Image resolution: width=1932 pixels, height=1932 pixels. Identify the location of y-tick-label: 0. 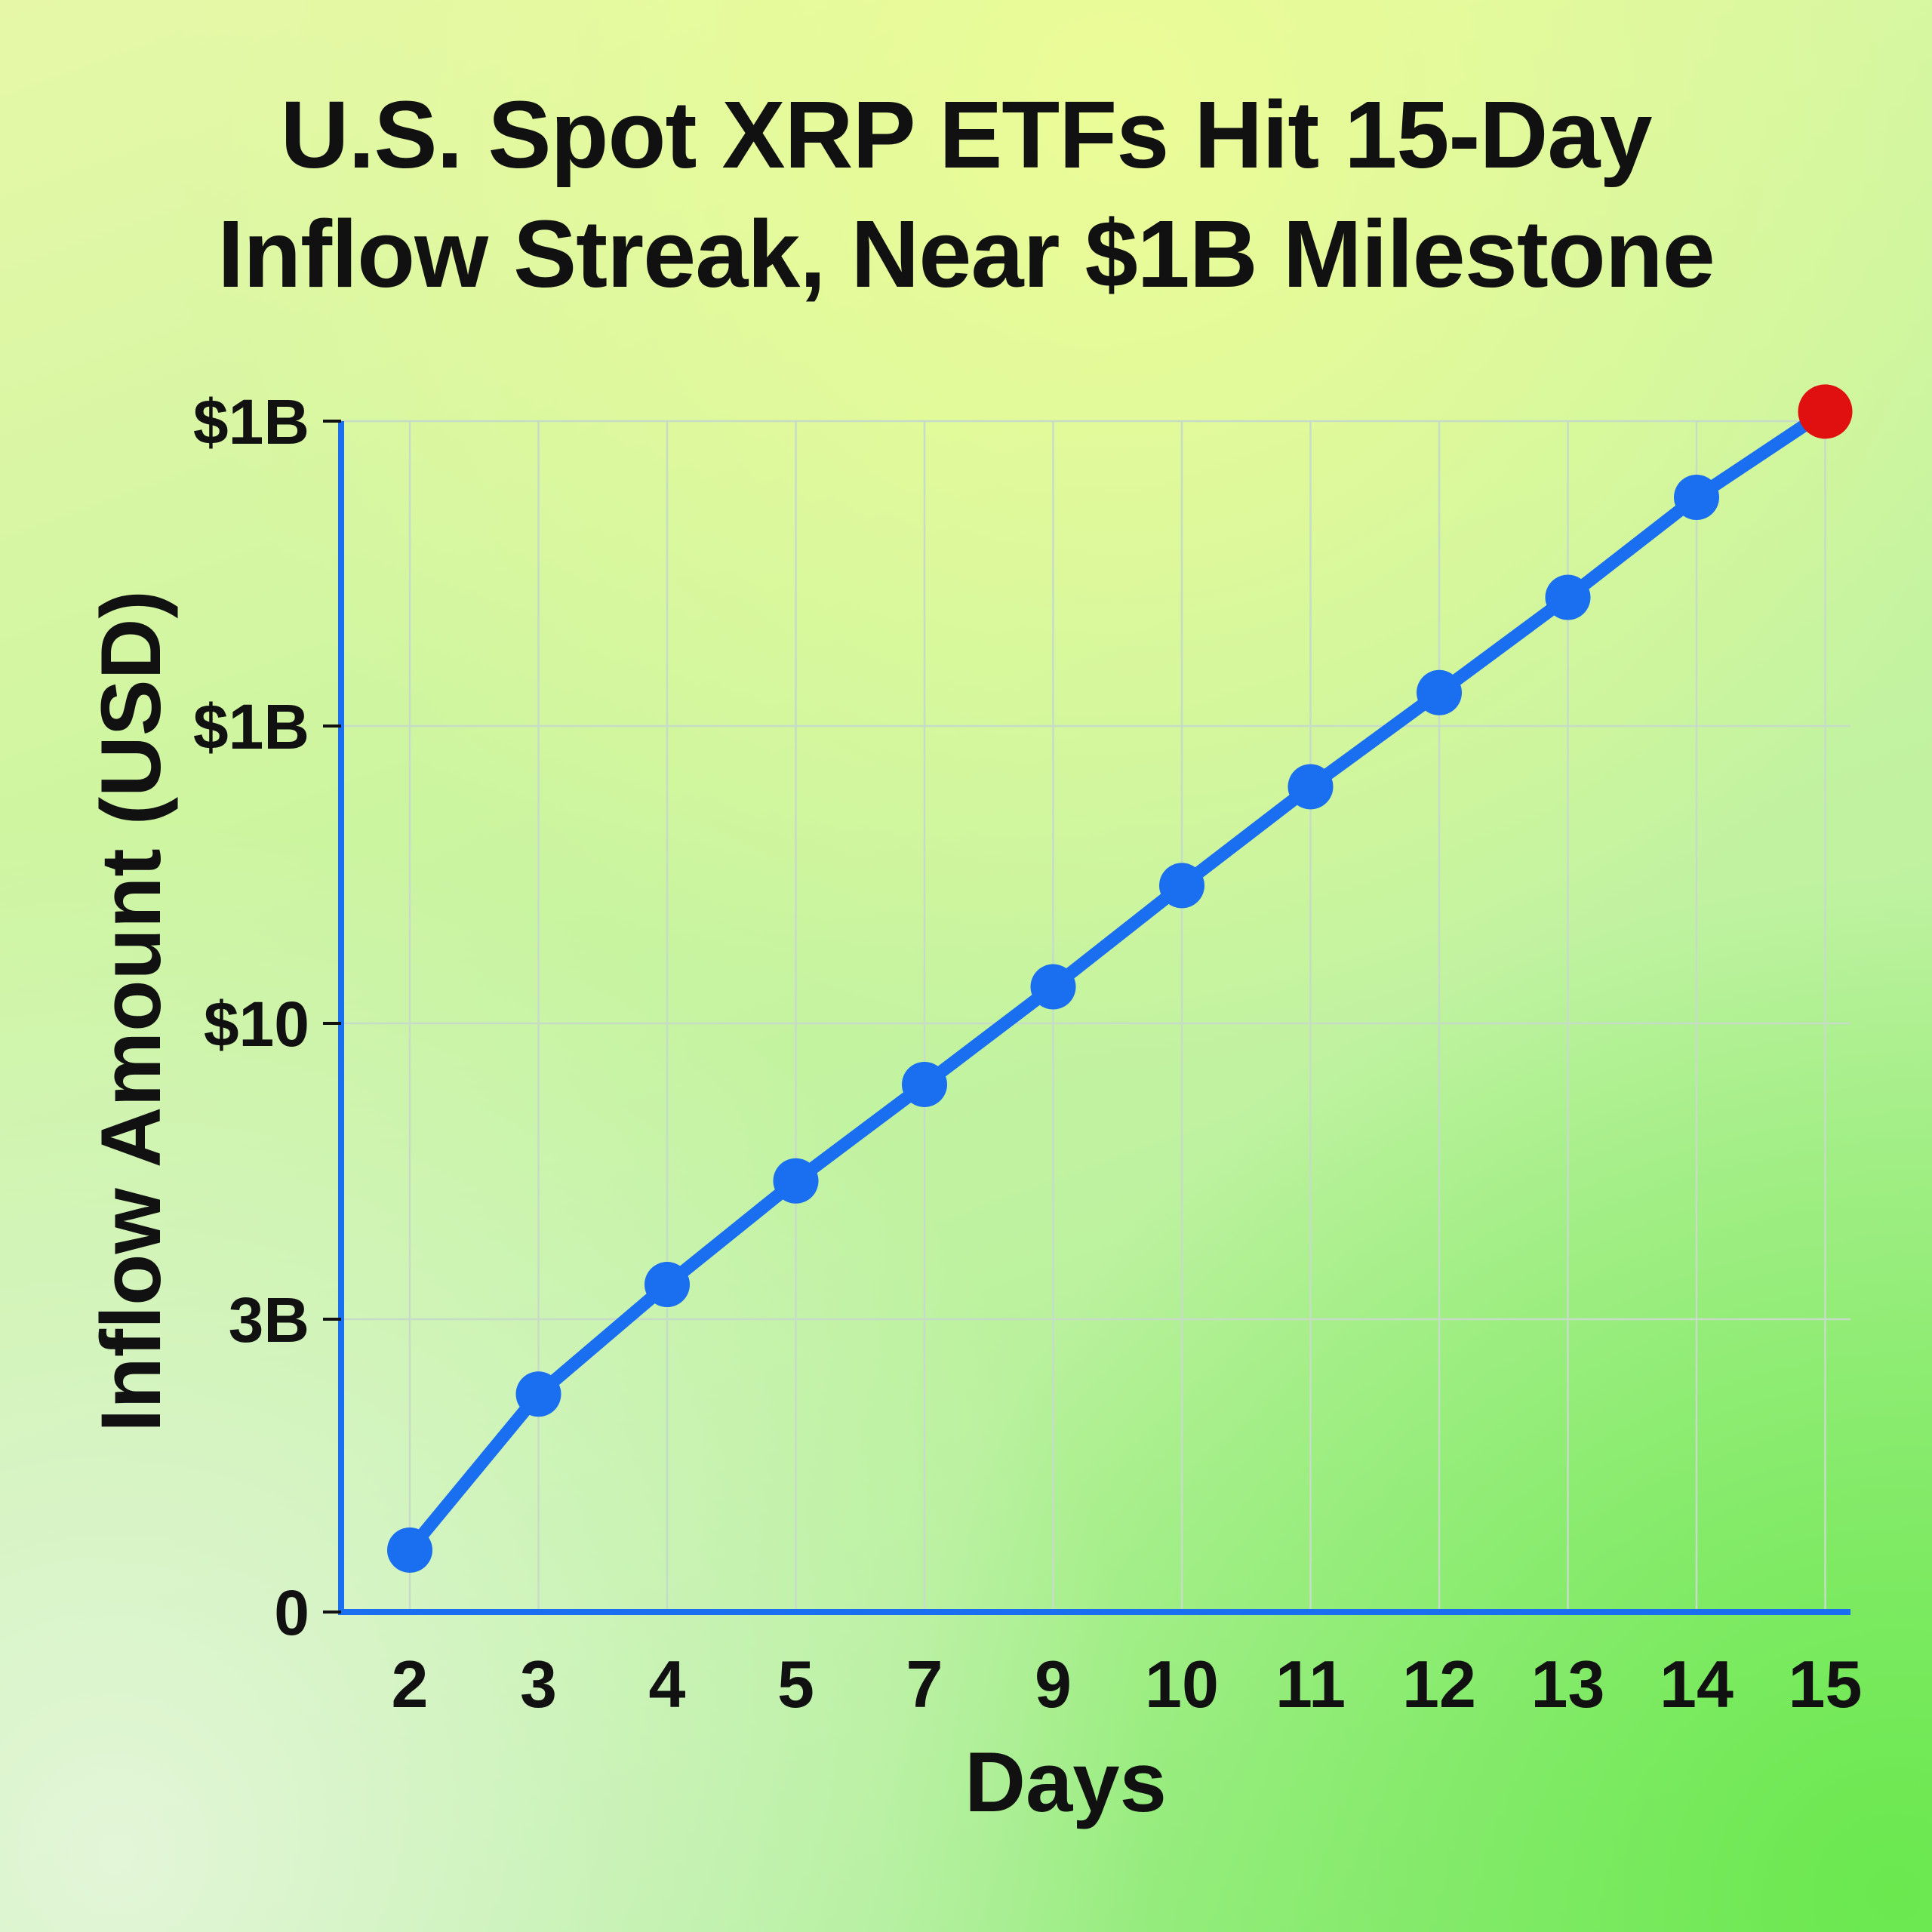
(291, 1612).